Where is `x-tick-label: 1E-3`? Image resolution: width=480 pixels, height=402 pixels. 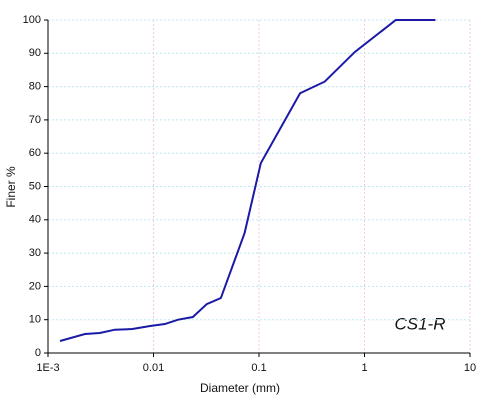 x-tick-label: 1E-3 is located at coordinates (47, 368).